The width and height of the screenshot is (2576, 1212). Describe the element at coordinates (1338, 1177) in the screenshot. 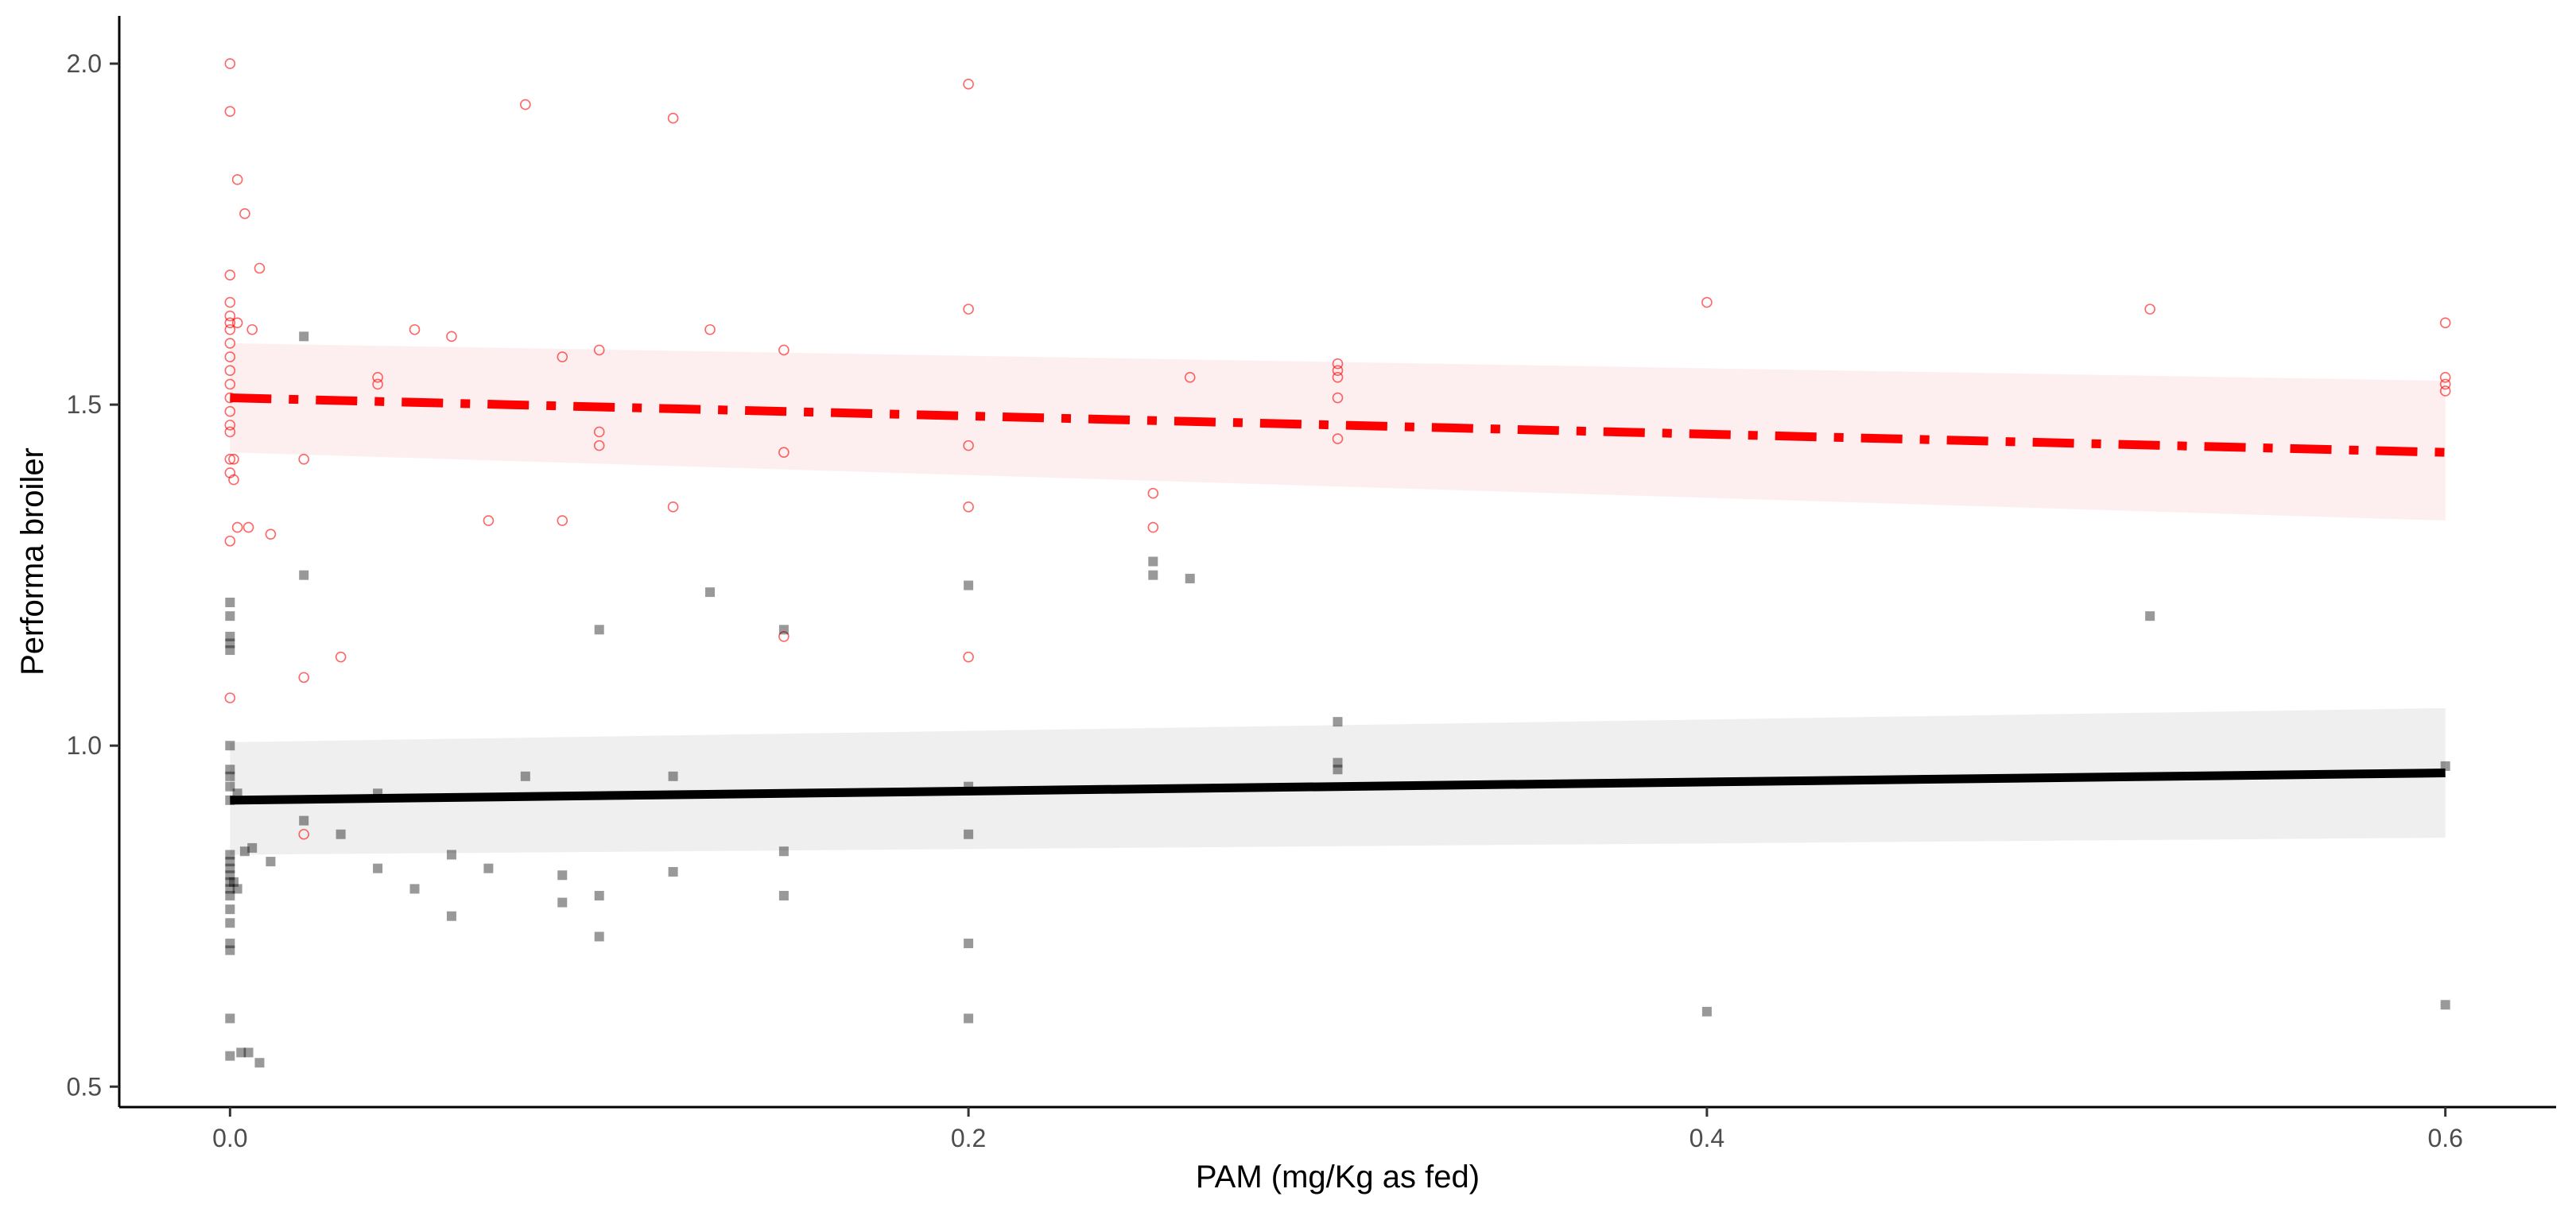

I see `x-axis-title: PAM (mg/Kg as fed)` at that location.